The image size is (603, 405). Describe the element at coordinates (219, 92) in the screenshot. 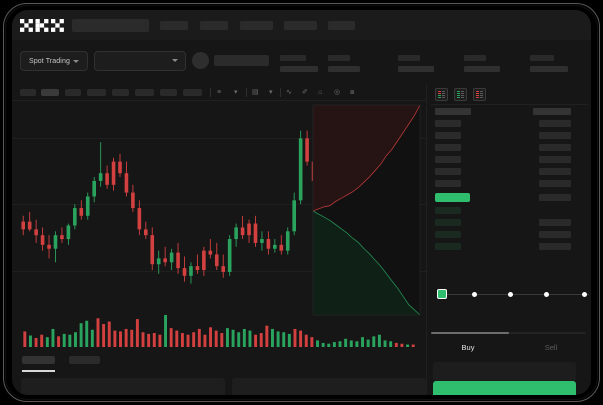

I see `indicator-icon: ≡` at that location.